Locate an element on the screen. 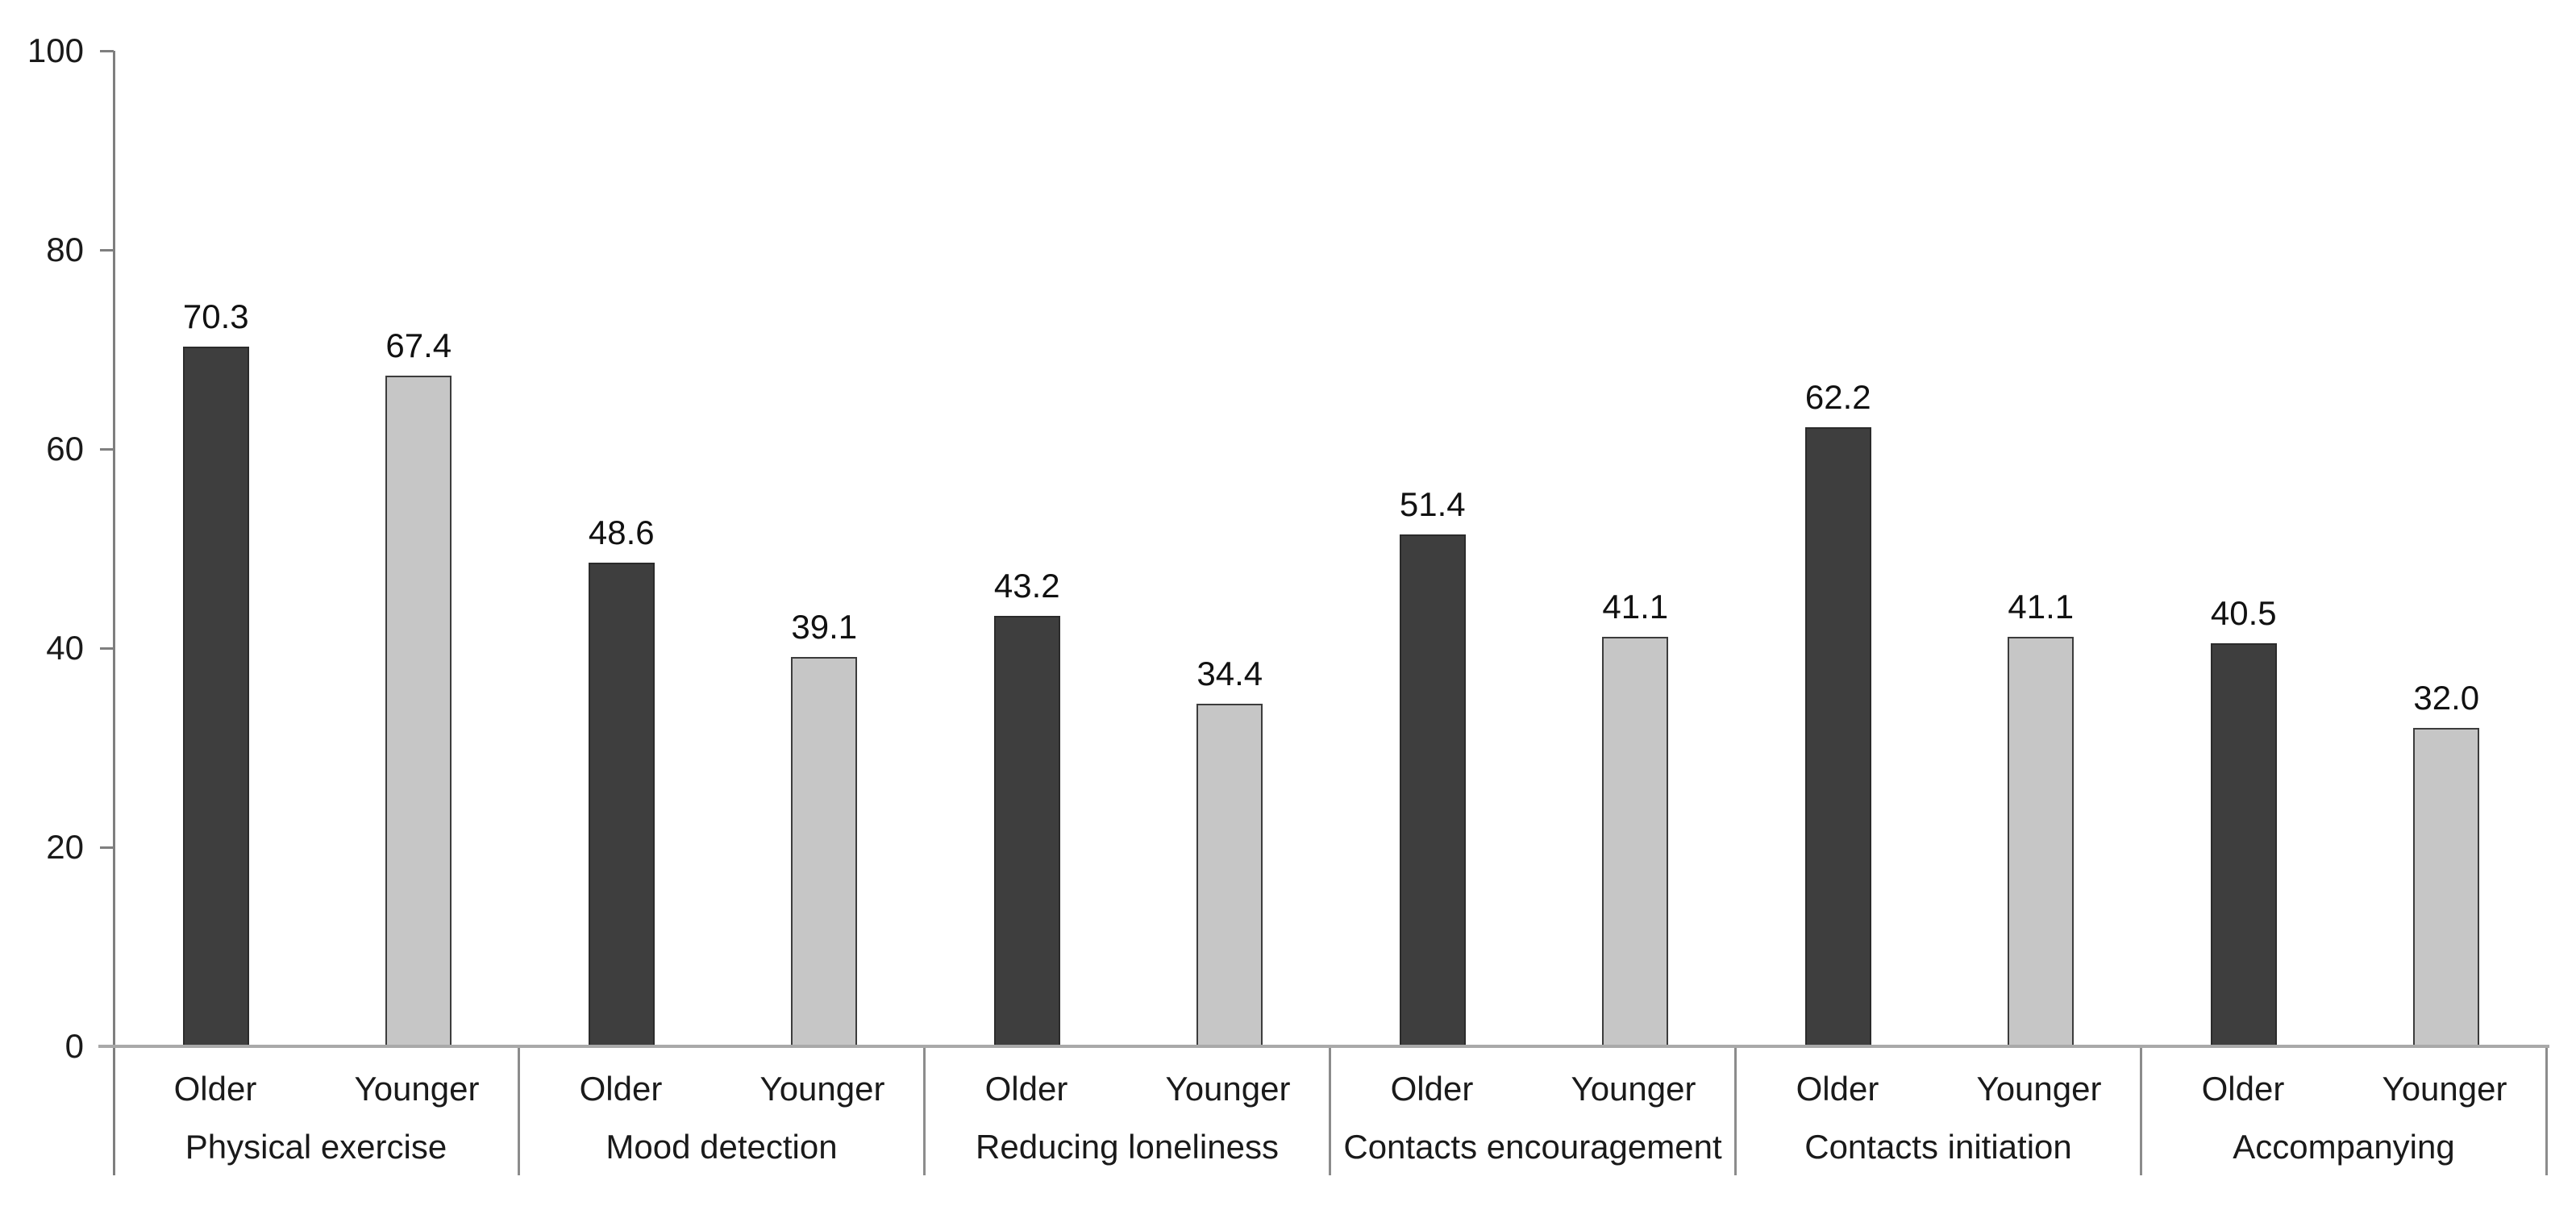 This screenshot has width=2576, height=1214. bar-group: 40.5 32.0 is located at coordinates (2345, 548).